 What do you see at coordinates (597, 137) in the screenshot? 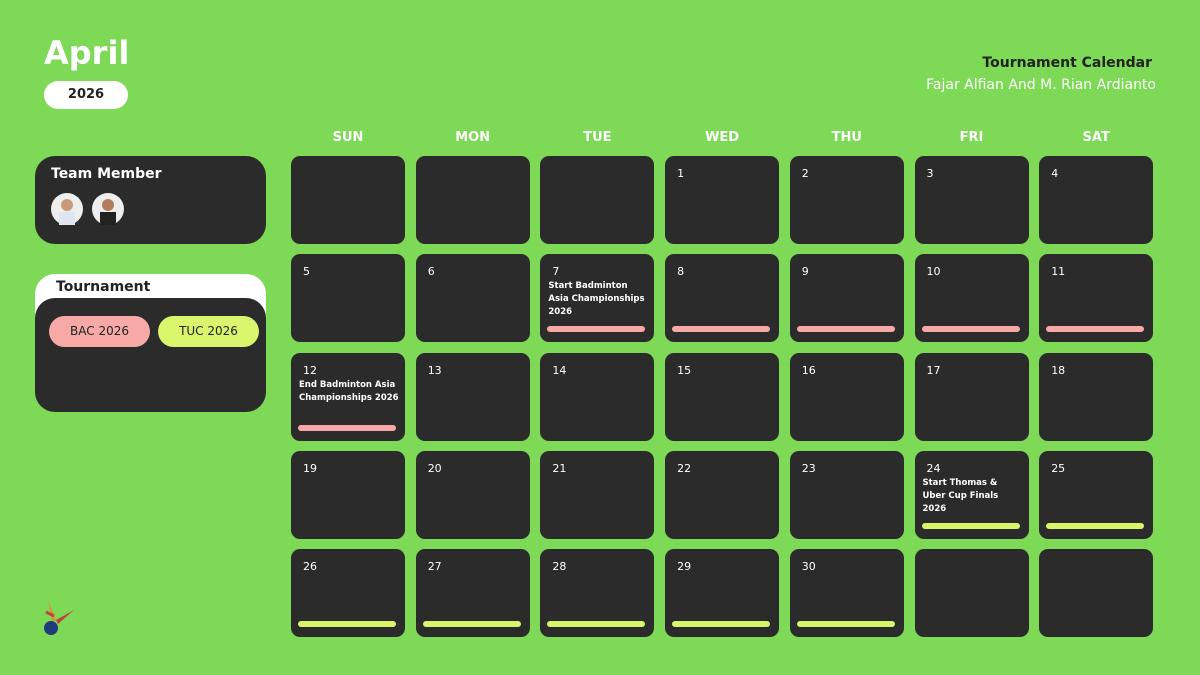
I see `weekday: TUE` at bounding box center [597, 137].